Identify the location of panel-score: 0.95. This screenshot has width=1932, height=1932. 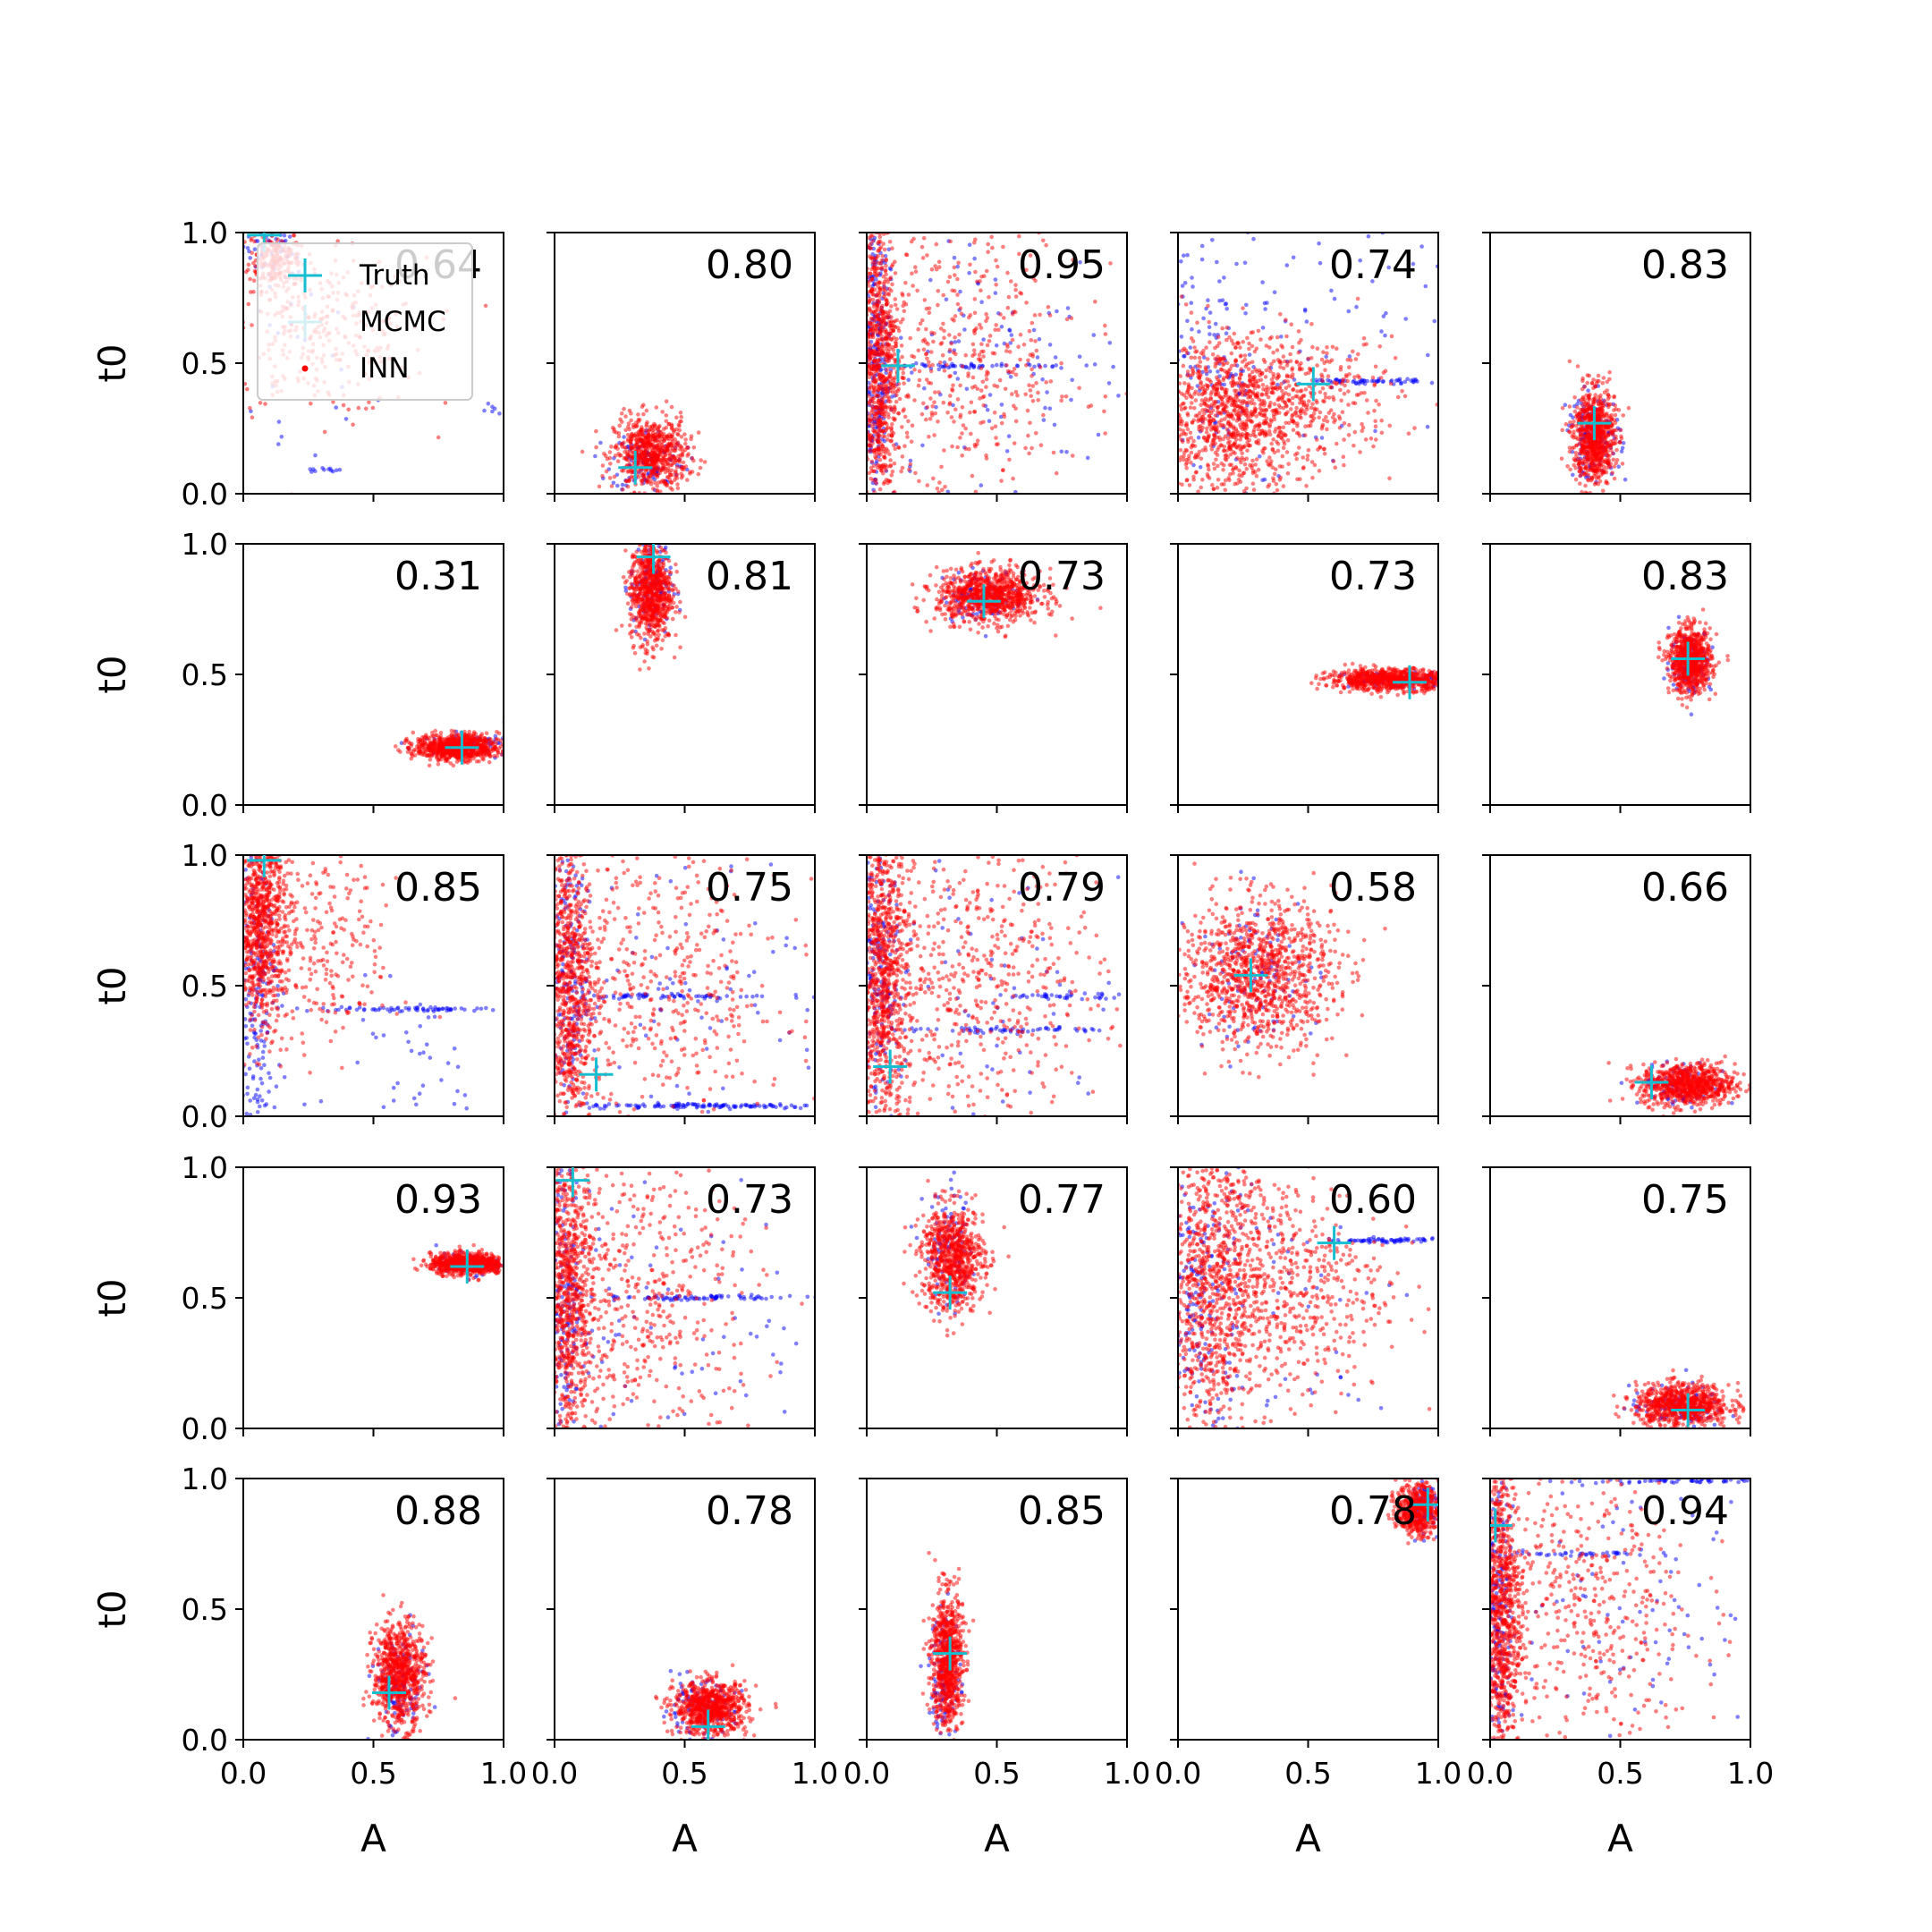
(1062, 265).